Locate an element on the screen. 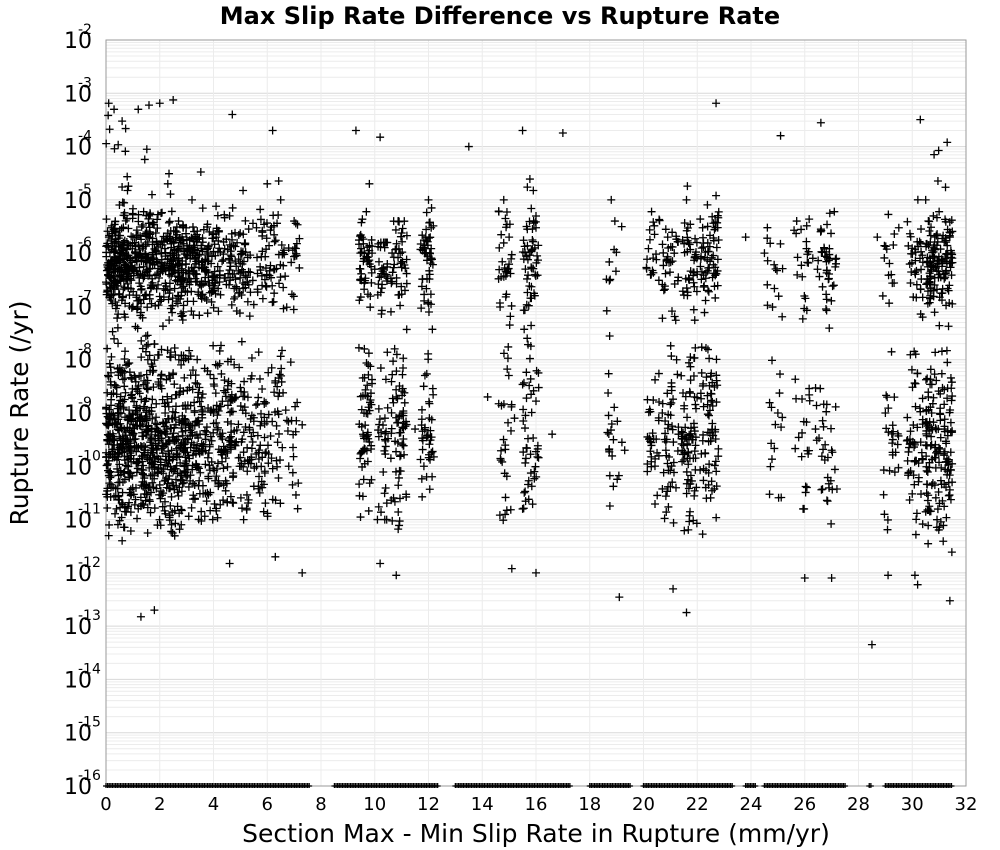 The height and width of the screenshot is (850, 1000). y-tick-exponent: -10 is located at coordinates (89, 456).